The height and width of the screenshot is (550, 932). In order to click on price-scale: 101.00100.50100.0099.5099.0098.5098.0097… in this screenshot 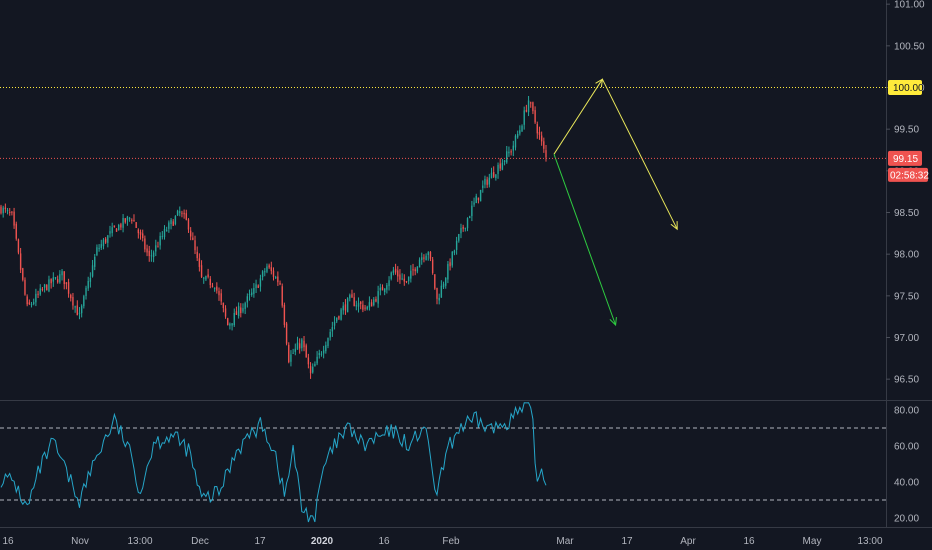, I will do `click(907, 263)`.